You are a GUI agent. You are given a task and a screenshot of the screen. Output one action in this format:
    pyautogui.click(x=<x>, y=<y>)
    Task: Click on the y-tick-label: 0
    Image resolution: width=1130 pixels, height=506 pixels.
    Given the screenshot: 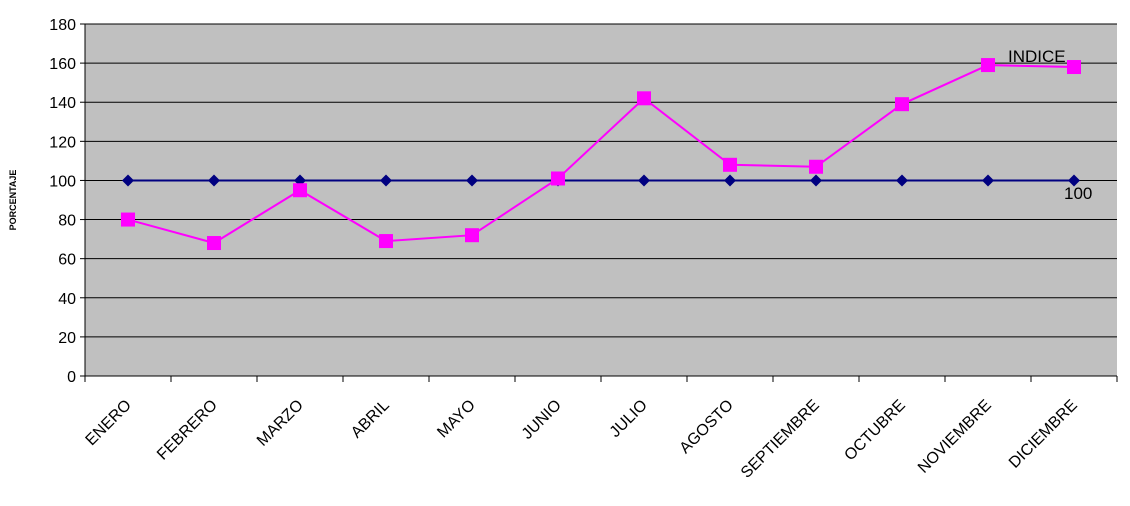 What is the action you would take?
    pyautogui.click(x=71, y=377)
    